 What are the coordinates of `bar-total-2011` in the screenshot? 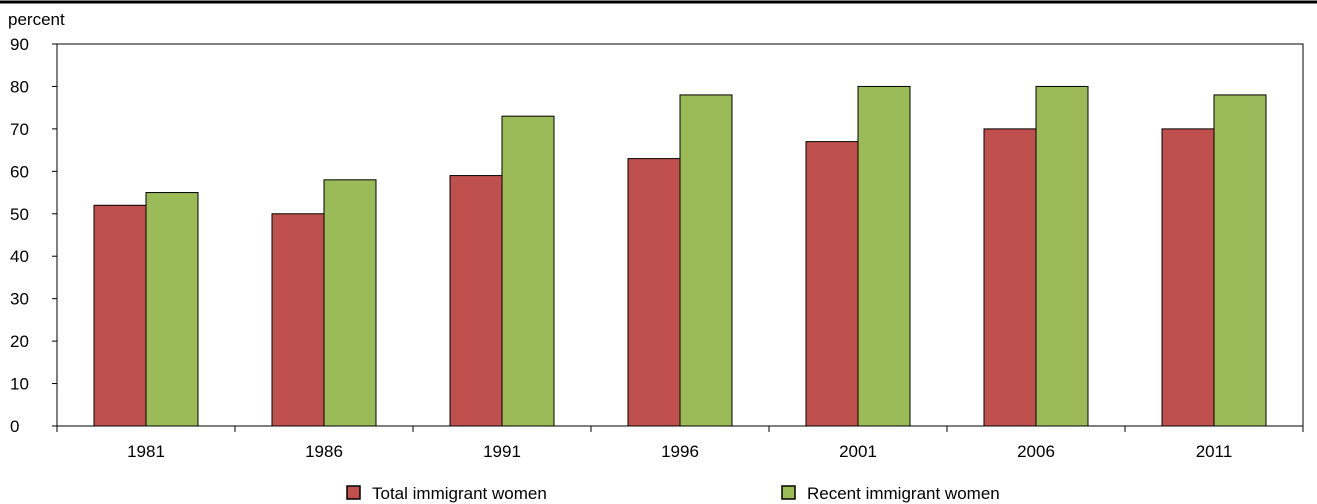 It's located at (1188, 277).